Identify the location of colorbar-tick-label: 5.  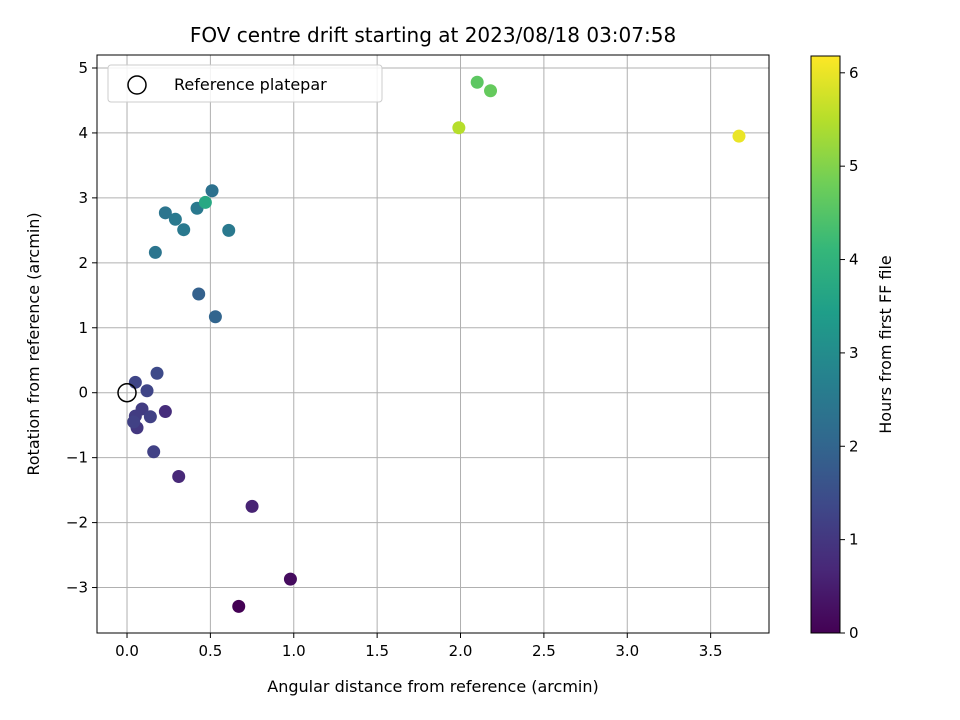
(854, 166).